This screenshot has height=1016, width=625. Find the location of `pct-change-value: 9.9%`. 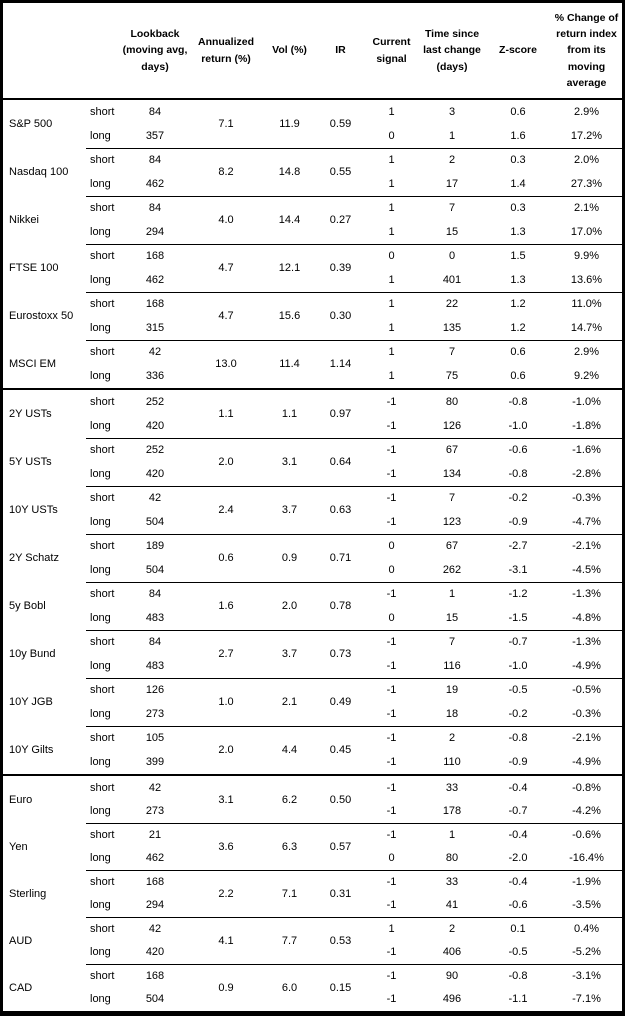

pct-change-value: 9.9% is located at coordinates (586, 256).